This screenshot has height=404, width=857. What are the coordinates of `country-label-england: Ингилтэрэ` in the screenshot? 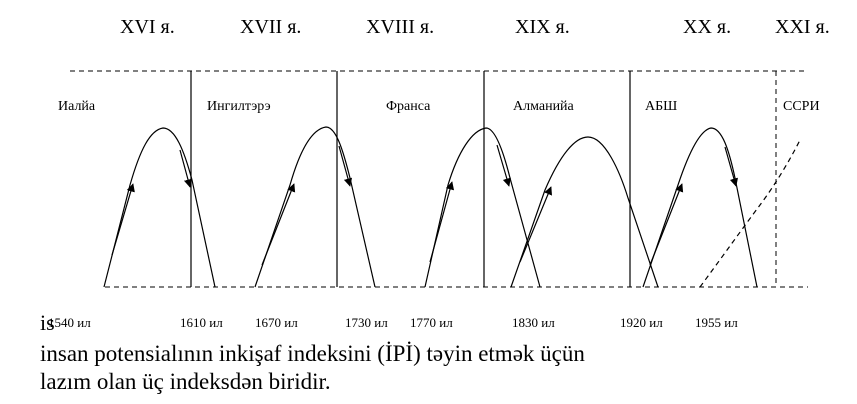 It's located at (239, 106).